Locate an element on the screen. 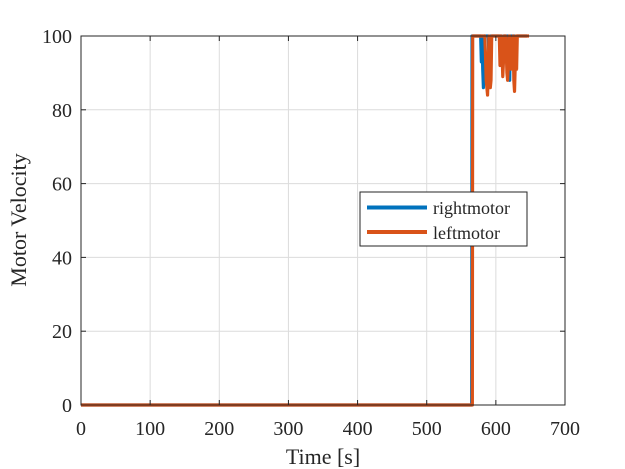 This screenshot has width=625, height=469. legend-box is located at coordinates (443, 219).